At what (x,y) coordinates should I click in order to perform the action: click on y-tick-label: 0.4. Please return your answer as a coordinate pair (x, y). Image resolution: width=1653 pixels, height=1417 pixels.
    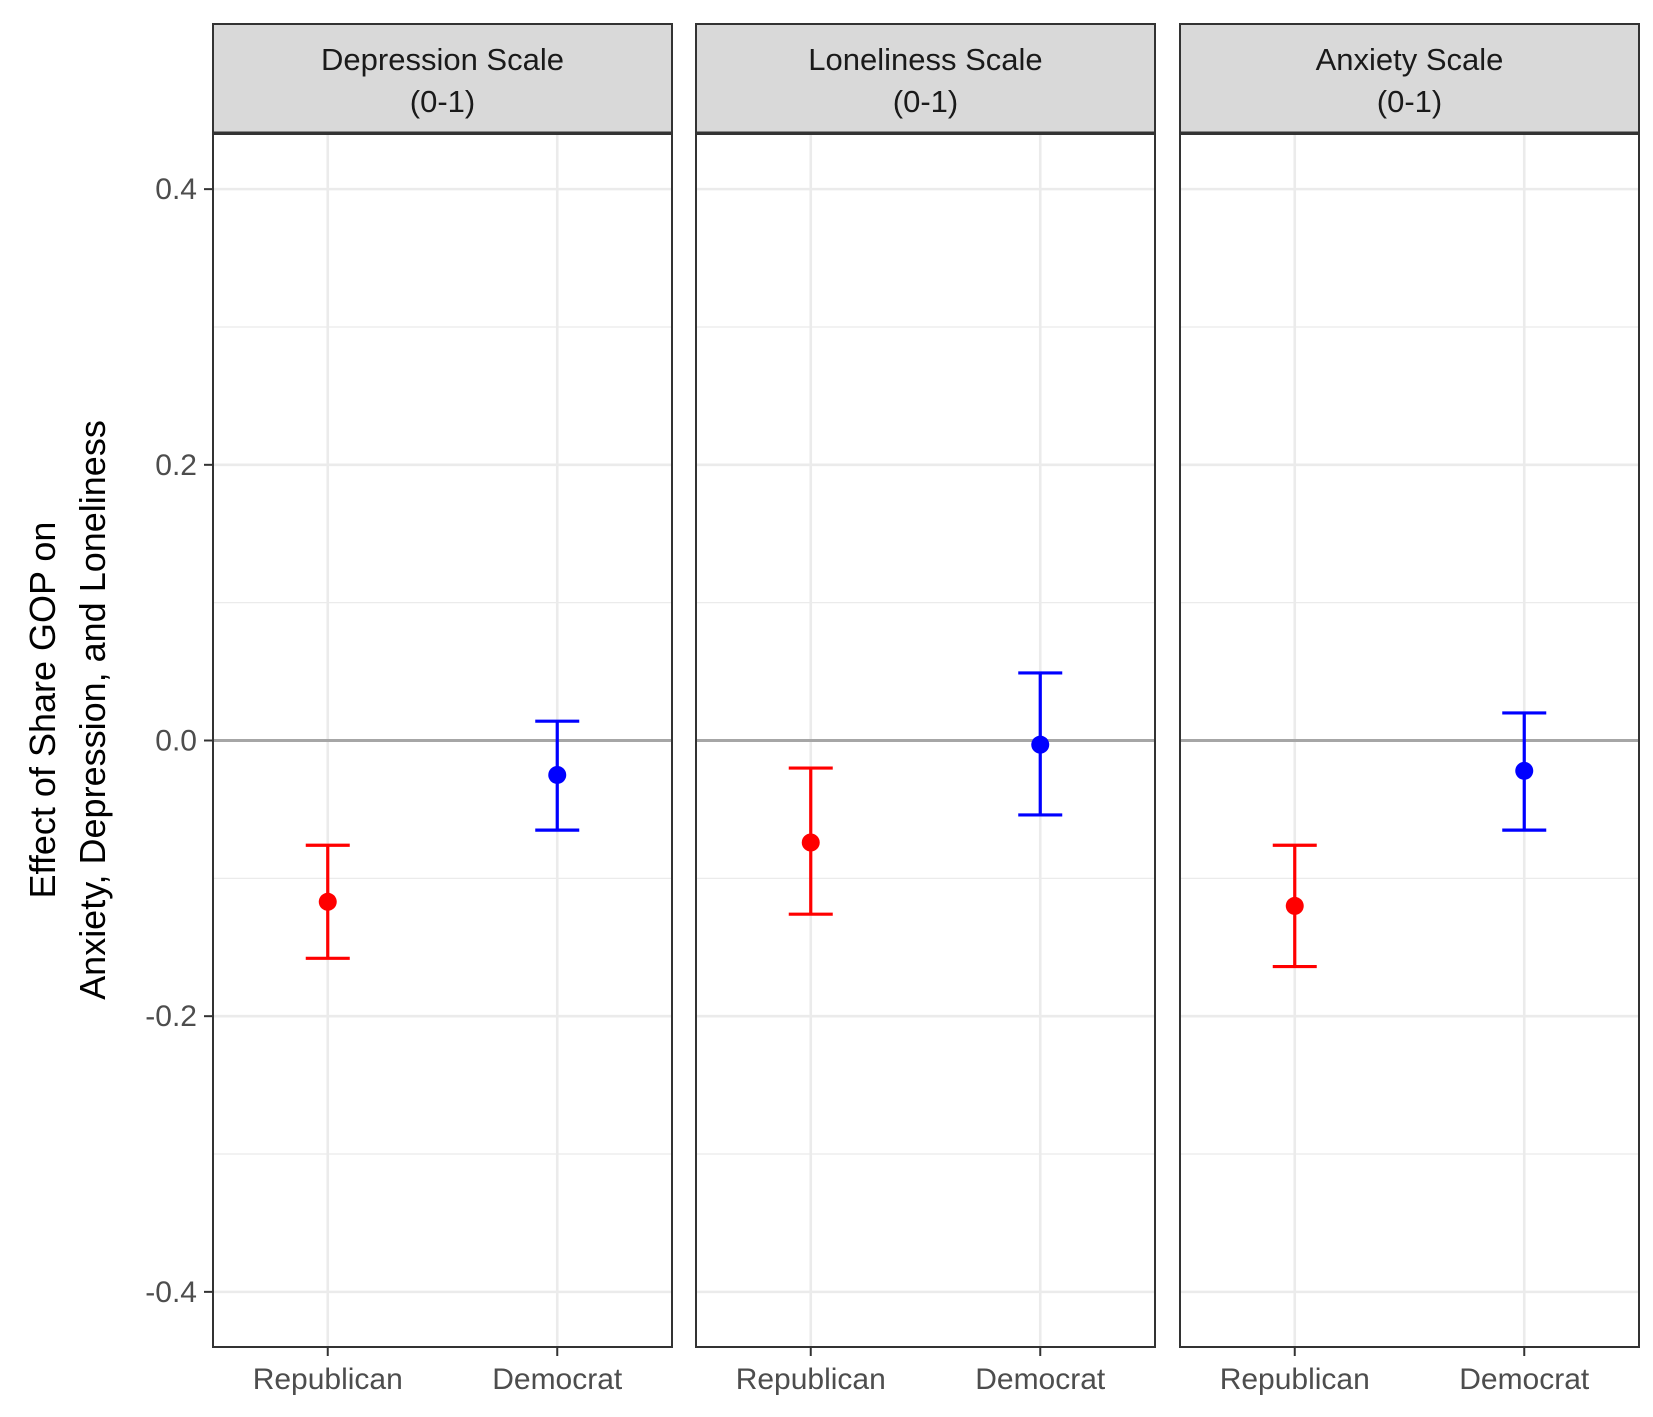
    Looking at the image, I should click on (176, 189).